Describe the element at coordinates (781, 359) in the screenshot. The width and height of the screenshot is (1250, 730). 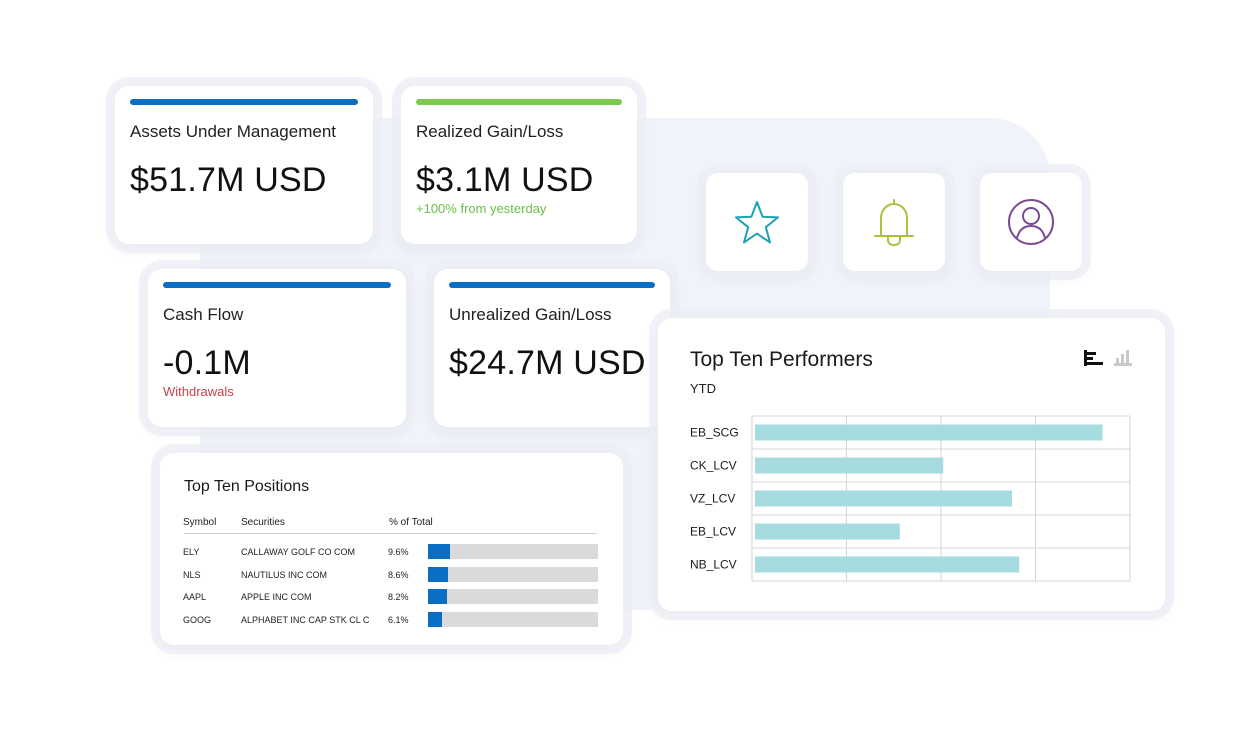
I see `performers-title: Top Ten Performers` at that location.